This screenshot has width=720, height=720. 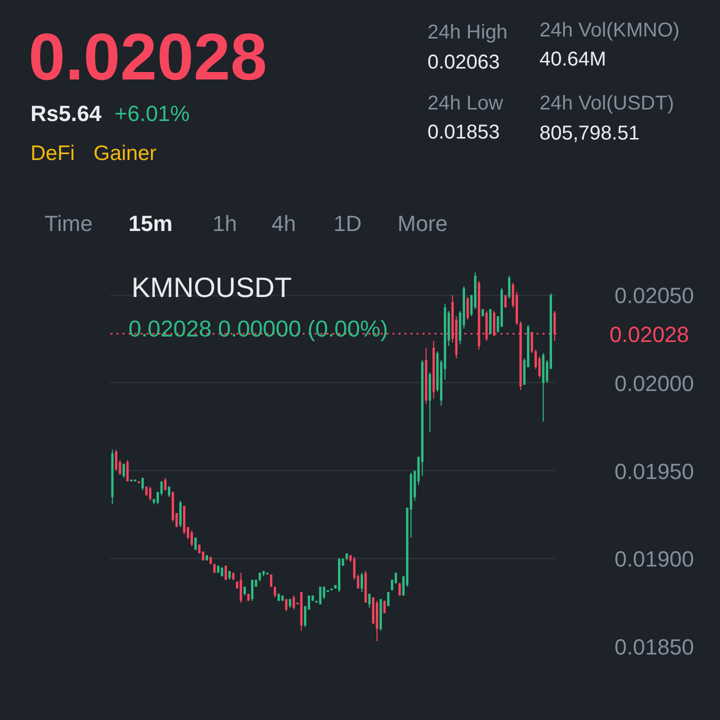 What do you see at coordinates (654, 559) in the screenshot?
I see `y-tick-label: 0.01900` at bounding box center [654, 559].